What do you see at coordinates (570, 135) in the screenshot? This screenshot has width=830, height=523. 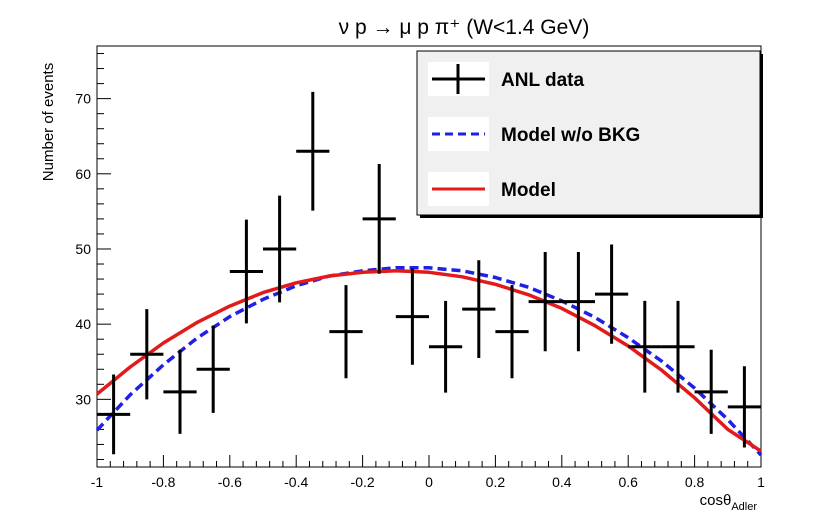 I see `legend-label-model-nobkg: Model w/o BKG` at bounding box center [570, 135].